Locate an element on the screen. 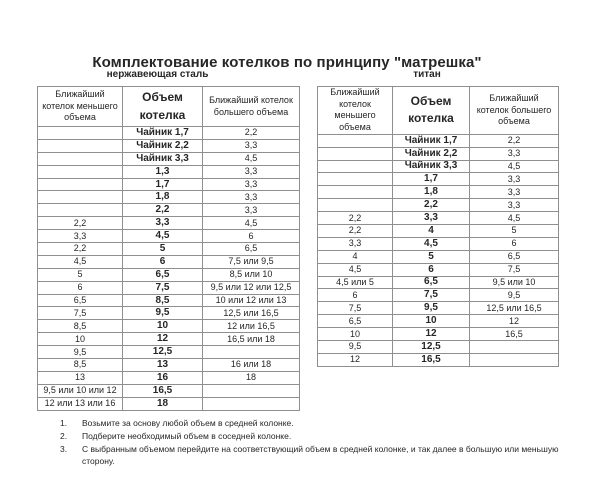  table-row: 6,5 10 12 is located at coordinates (438, 321).